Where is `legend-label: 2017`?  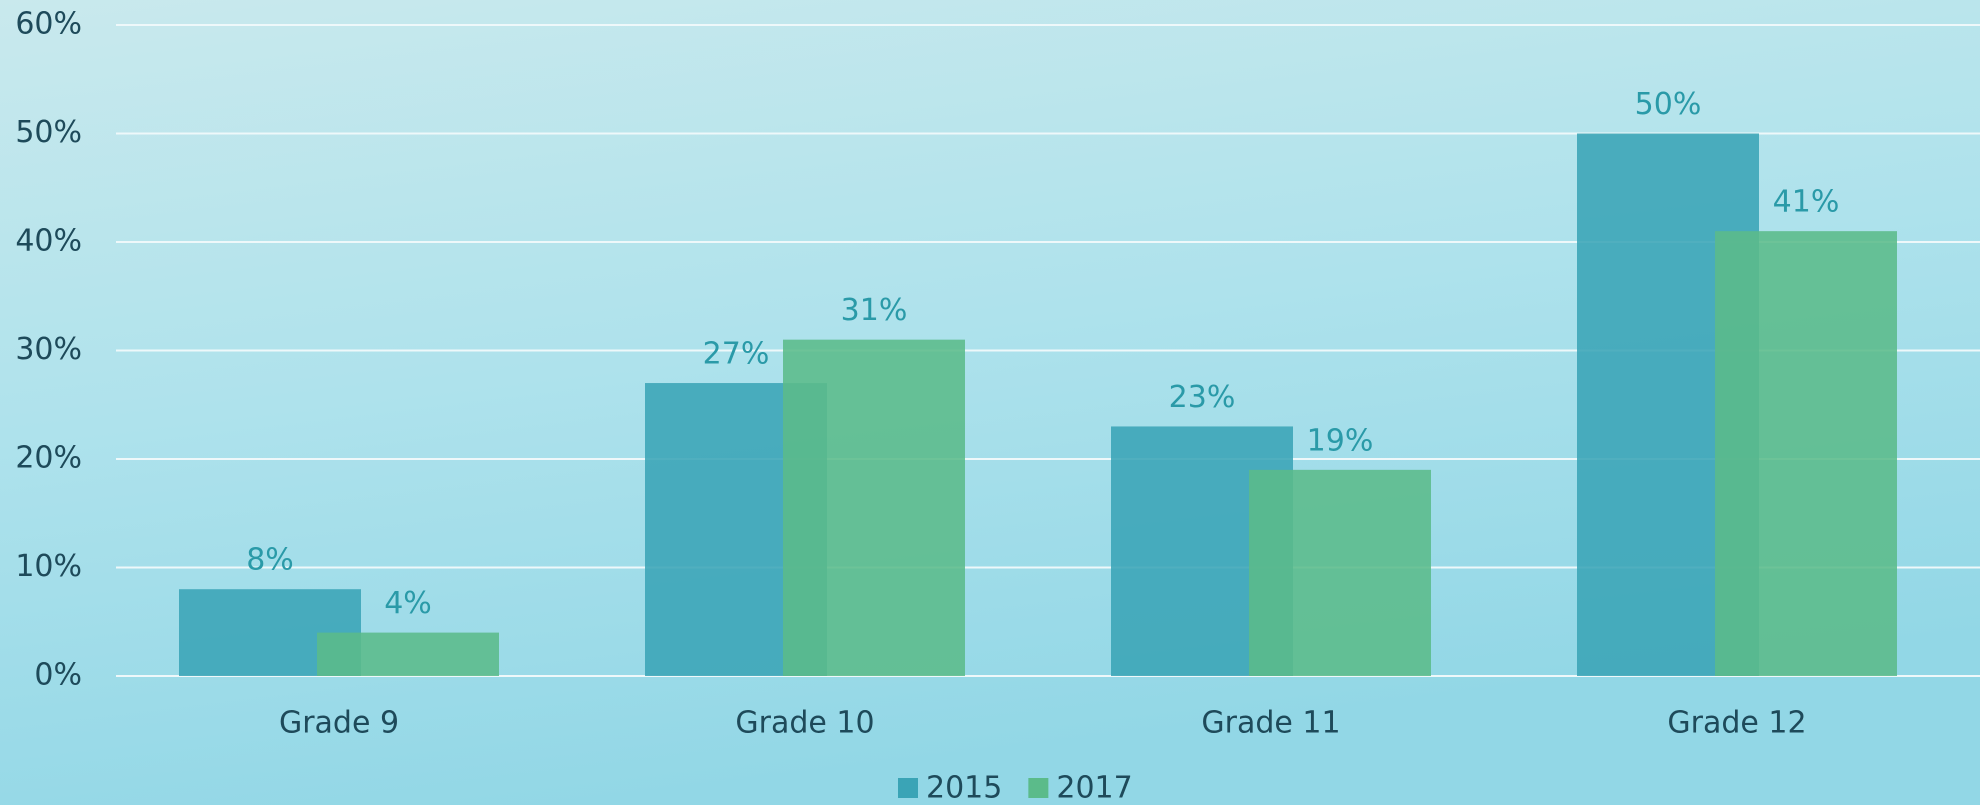
legend-label: 2017 is located at coordinates (1094, 788).